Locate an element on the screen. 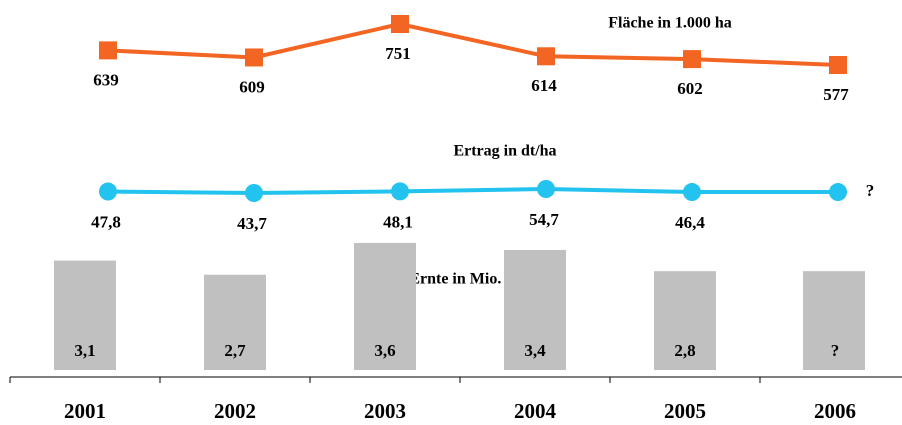  x-tick-label: 2003 is located at coordinates (385, 411).